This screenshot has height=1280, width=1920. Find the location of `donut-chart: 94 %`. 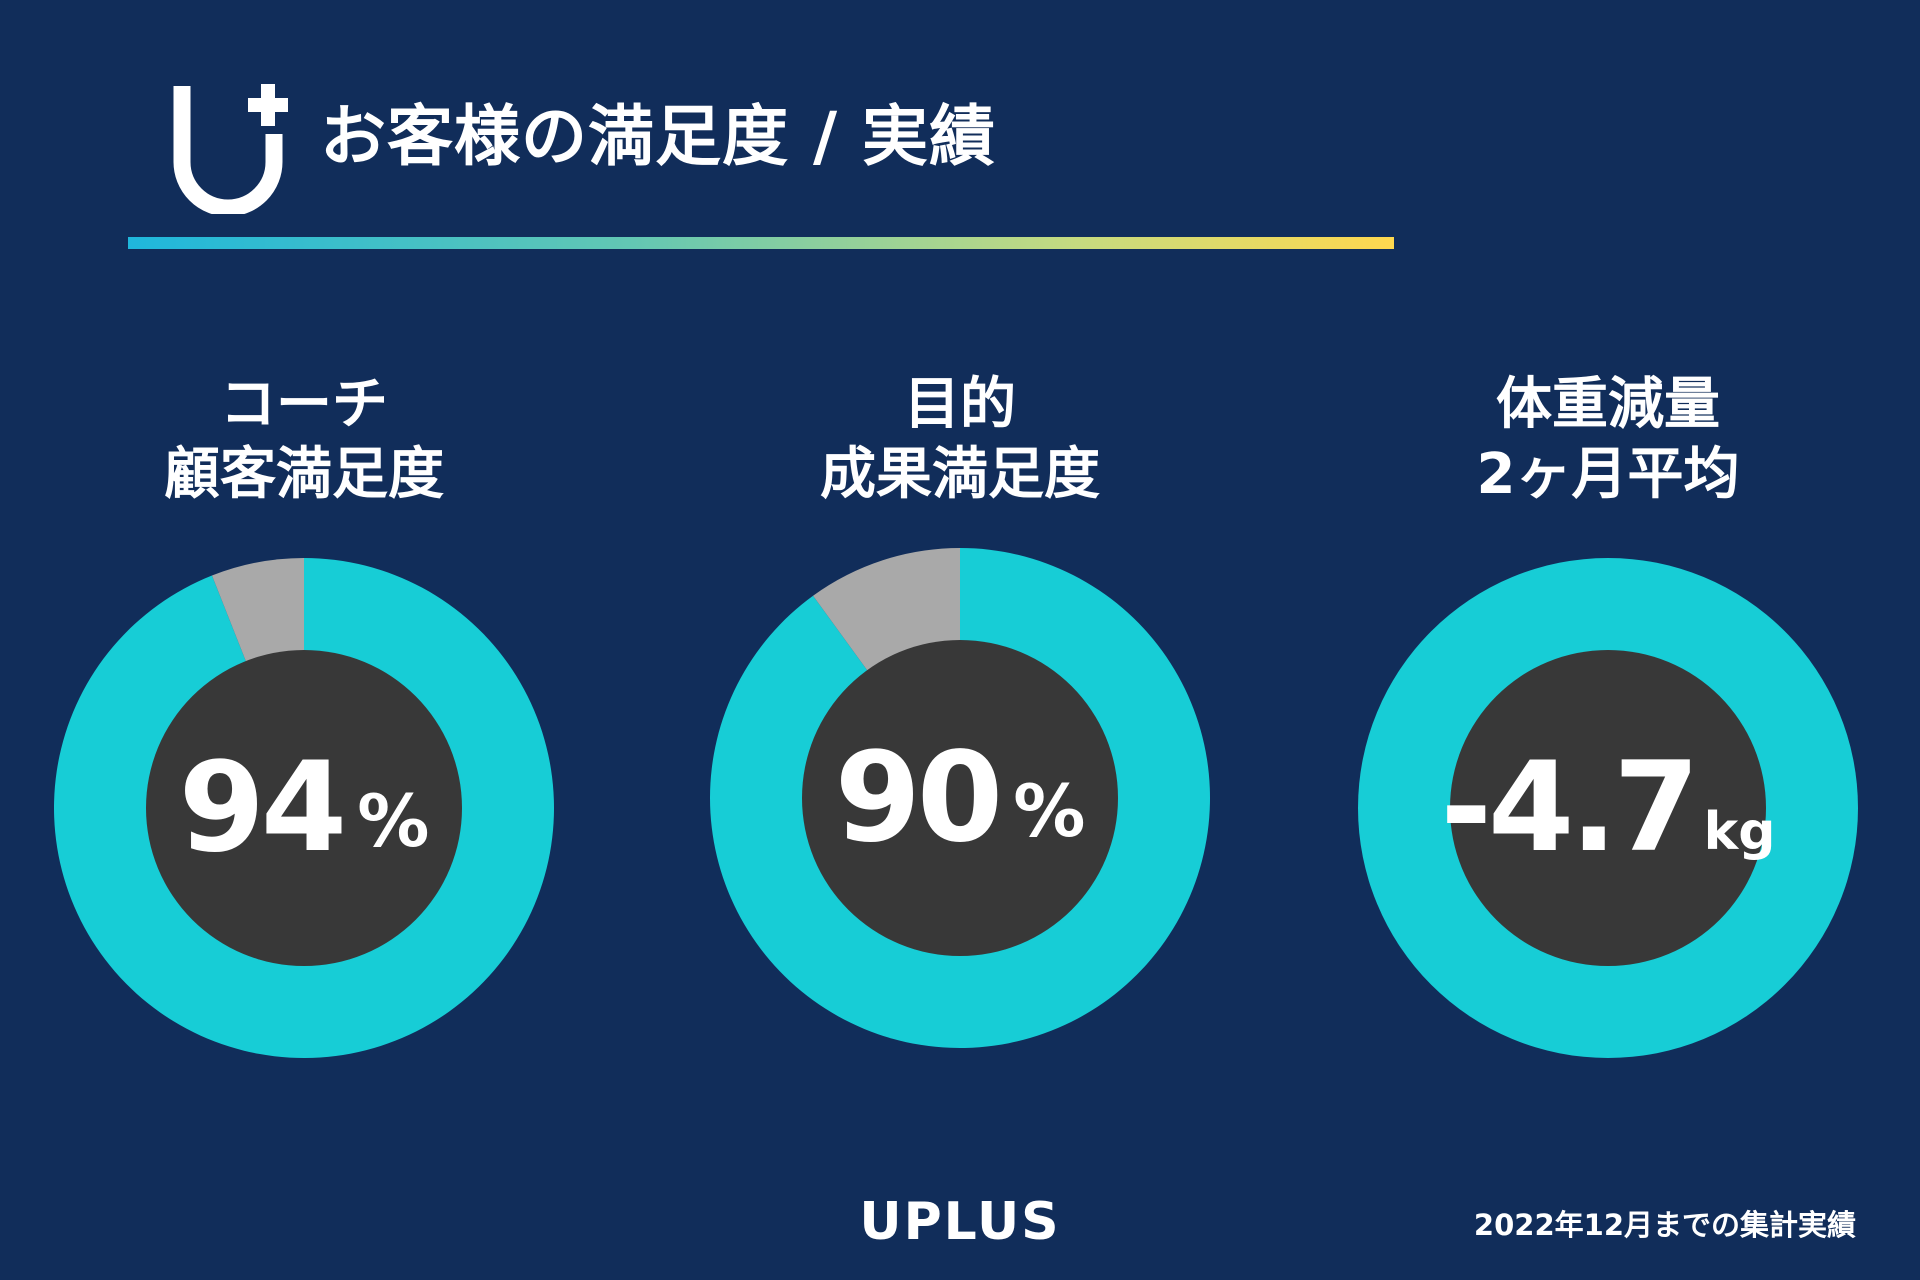

donut-chart: 94 % is located at coordinates (304, 808).